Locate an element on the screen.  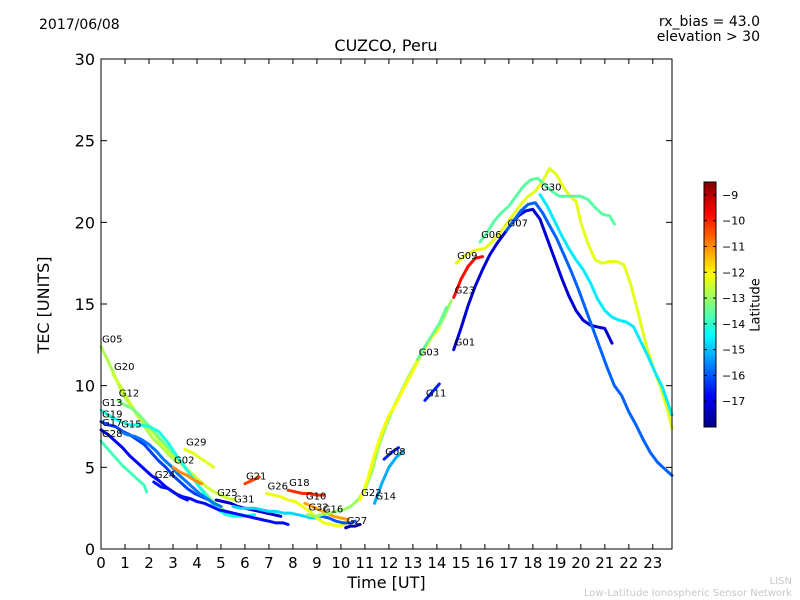
series-label-g22: G22 is located at coordinates (371, 493).